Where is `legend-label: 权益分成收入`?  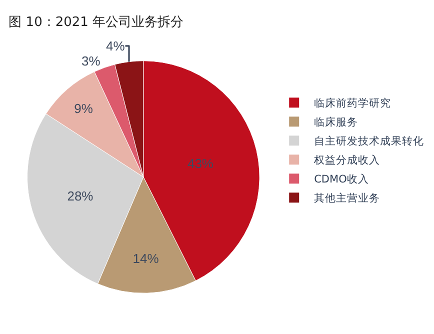 legend-label: 权益分成收入 is located at coordinates (346, 160).